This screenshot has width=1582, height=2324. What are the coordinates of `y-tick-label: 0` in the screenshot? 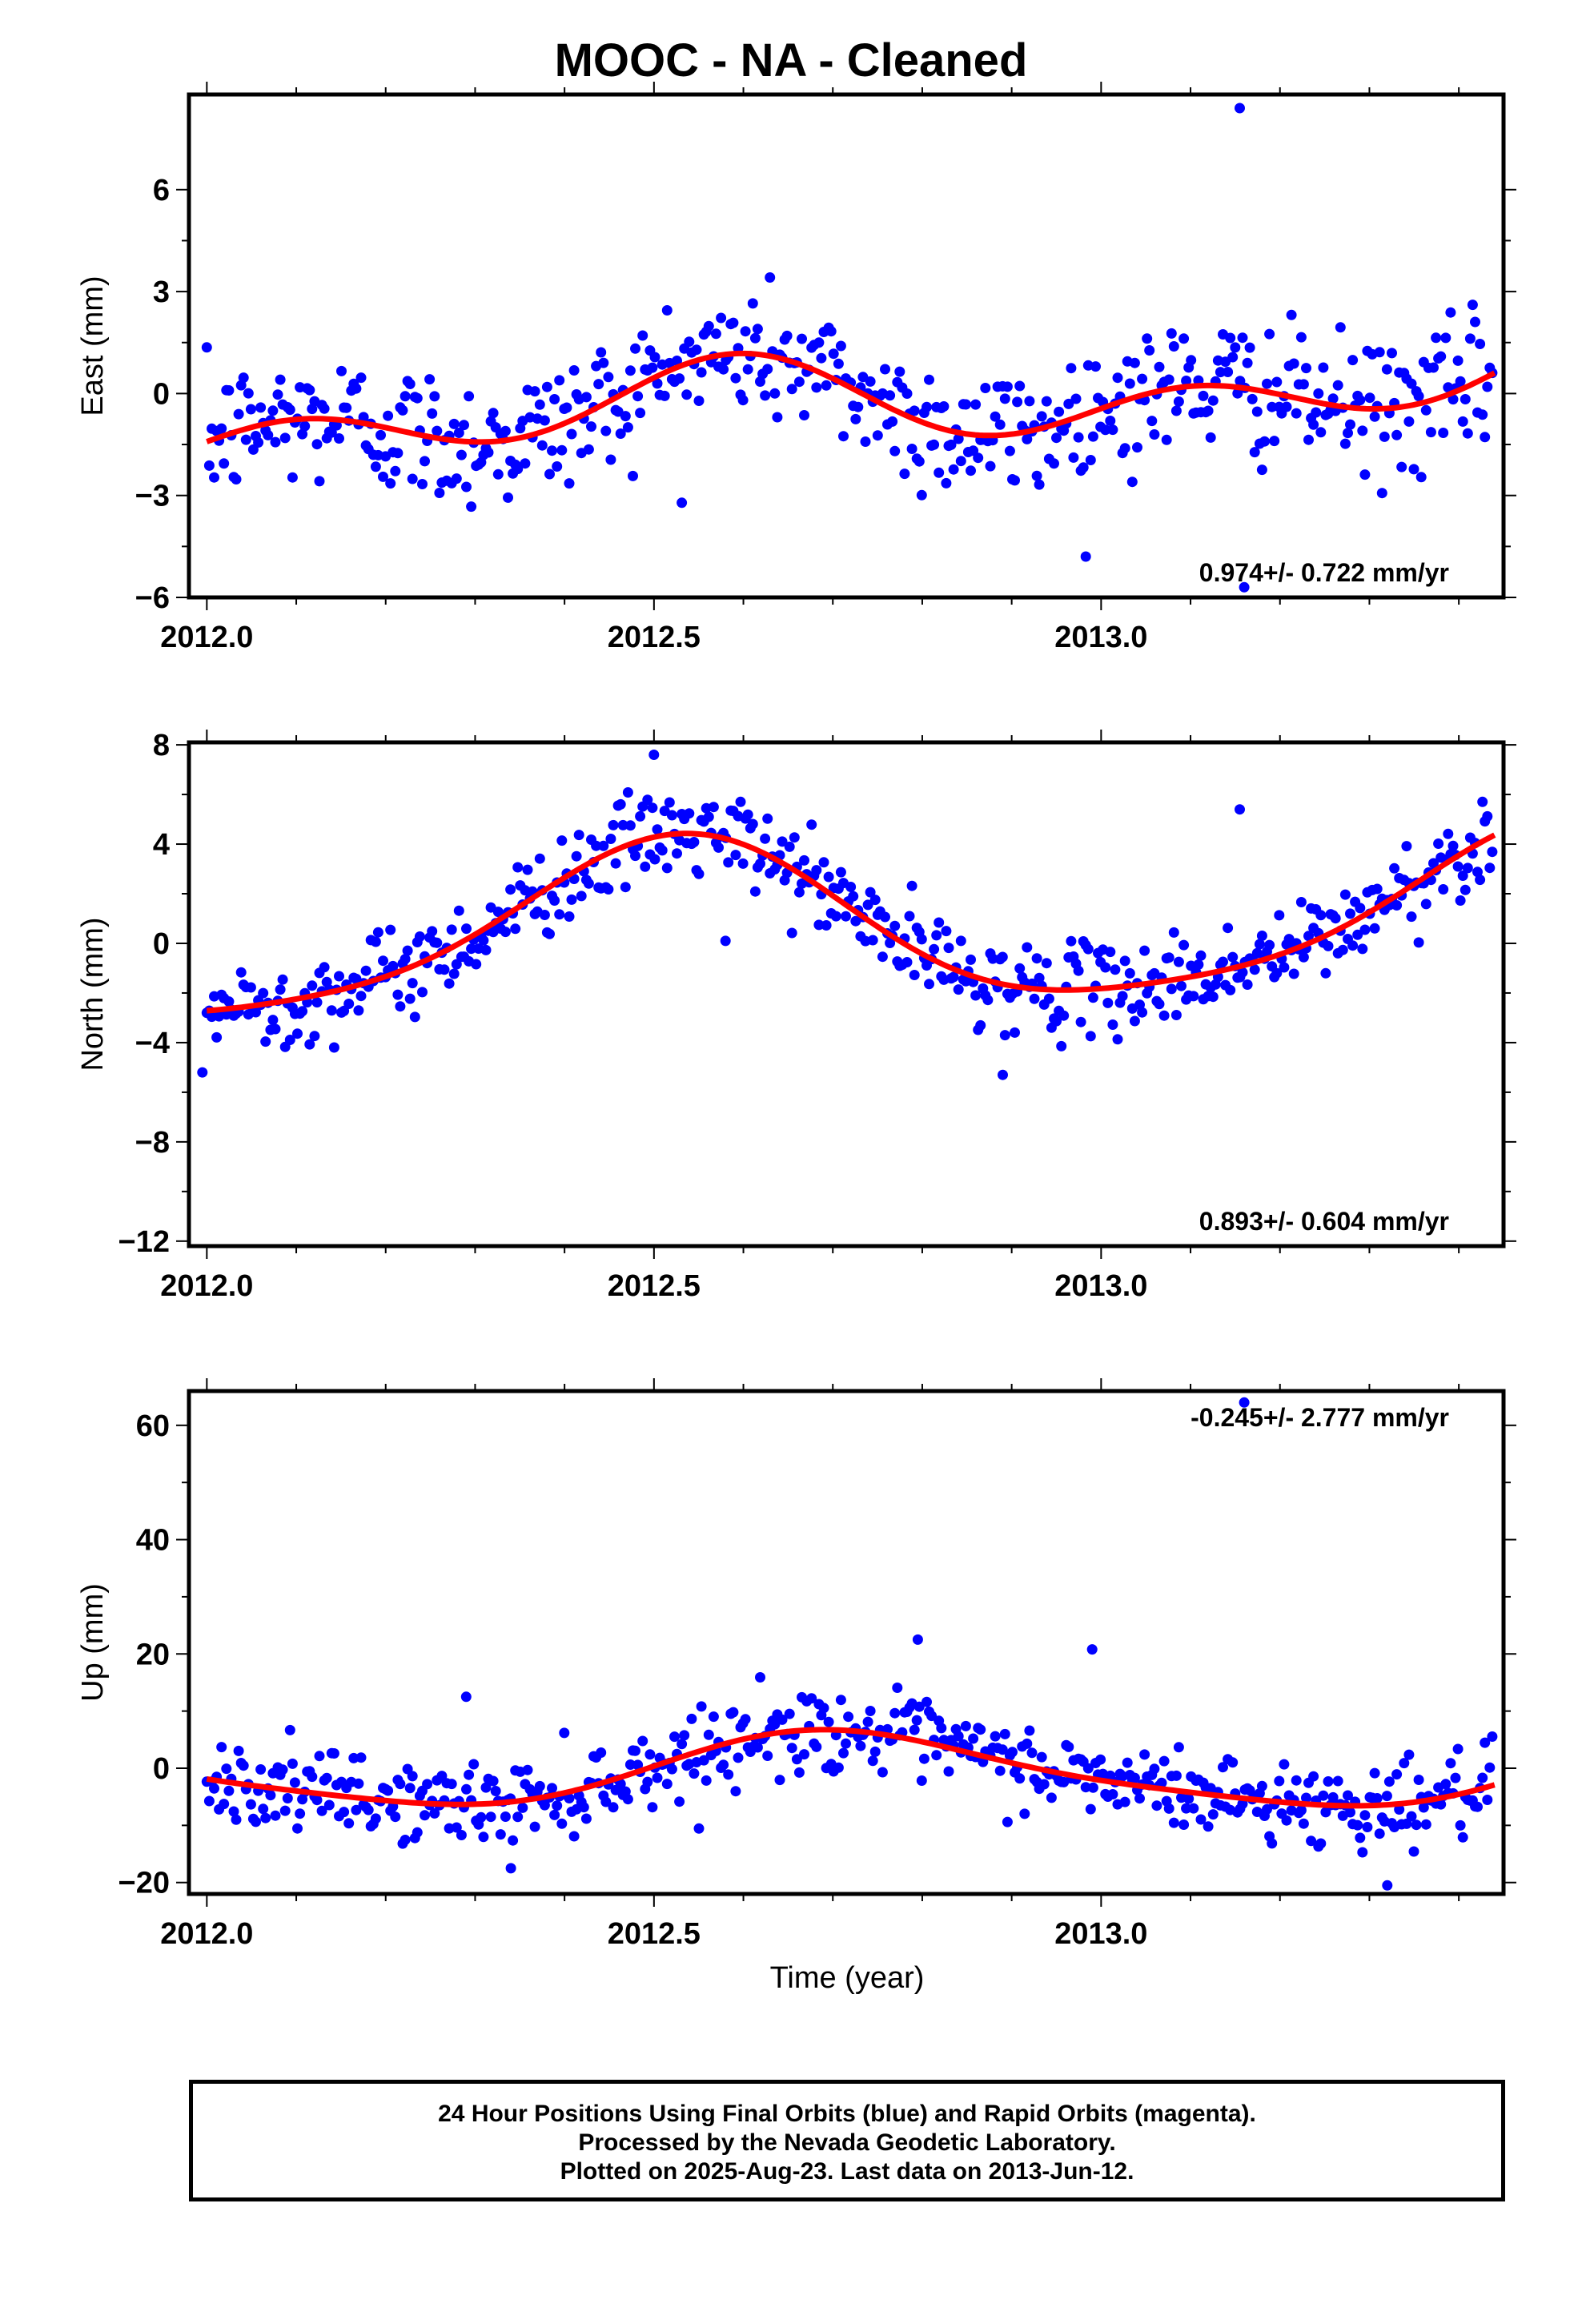 It's located at (161, 944).